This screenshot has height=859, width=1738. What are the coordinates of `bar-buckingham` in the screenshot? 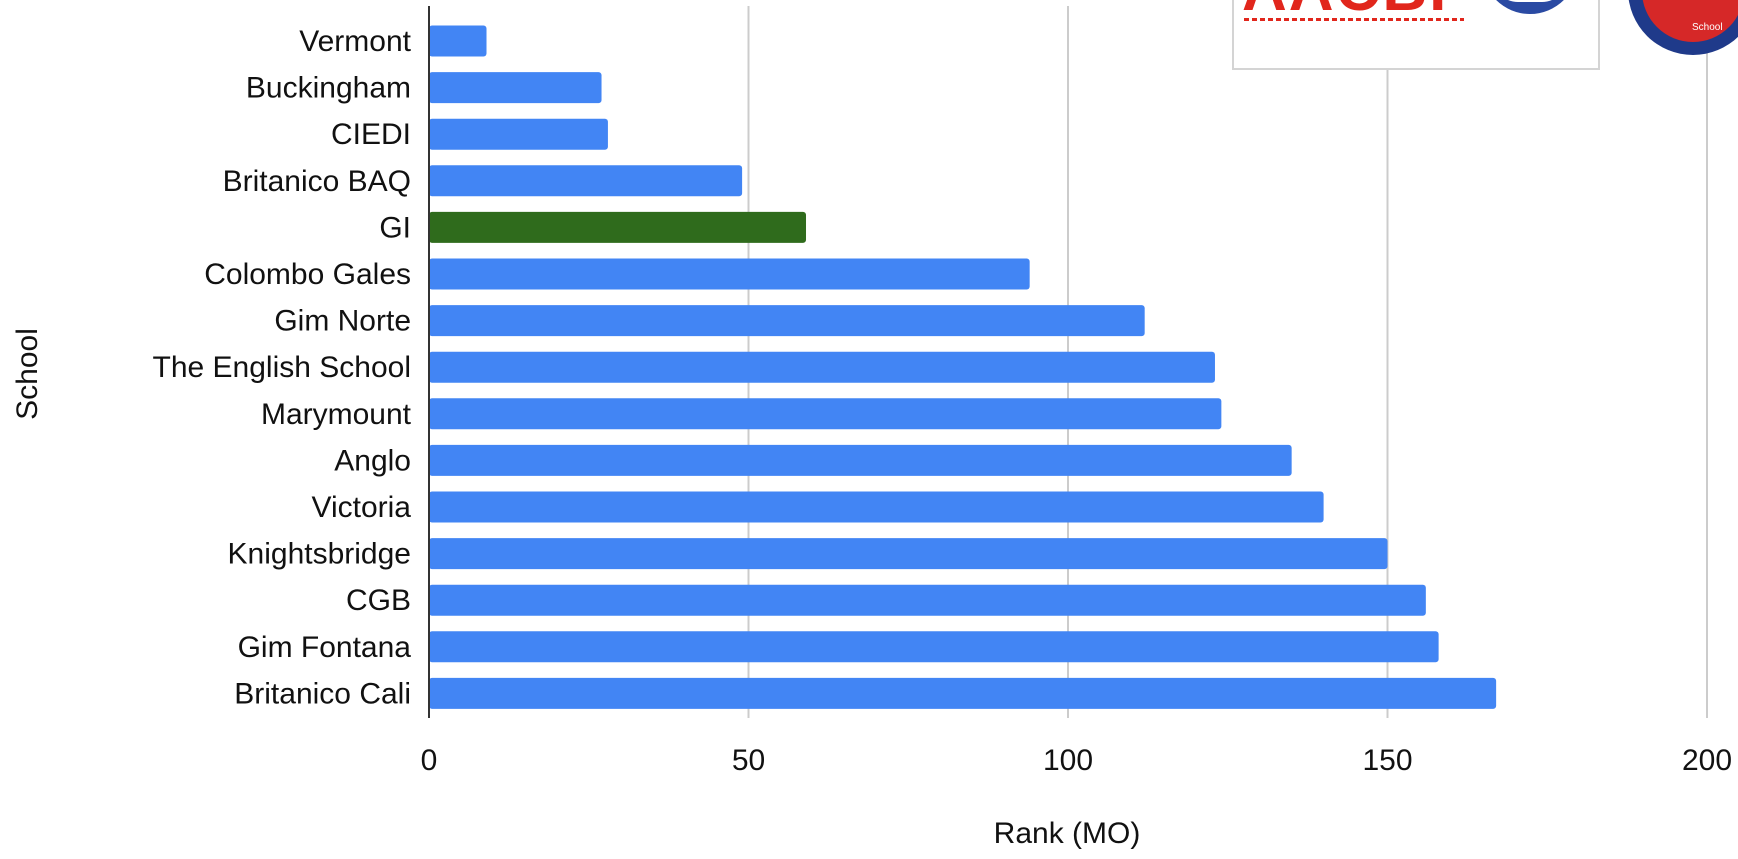 It's located at (515, 88).